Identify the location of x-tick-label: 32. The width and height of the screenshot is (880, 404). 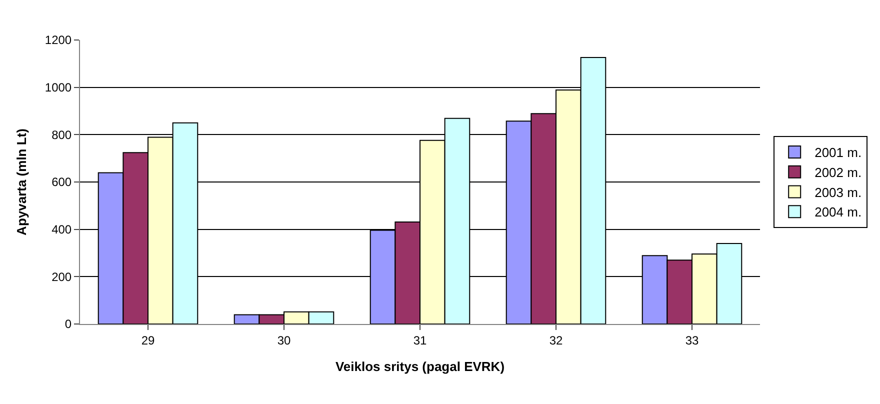
(556, 340).